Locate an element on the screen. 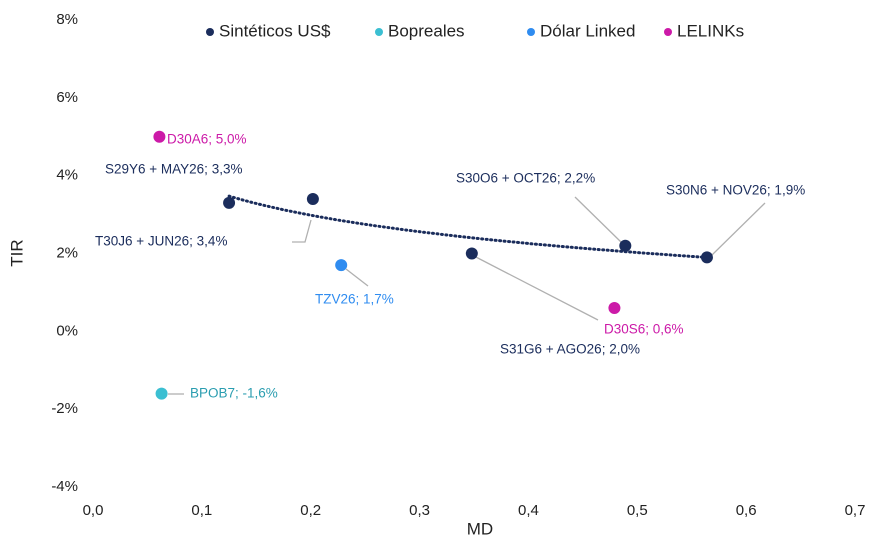 This screenshot has width=872, height=540. legend-label: Dólar Linked is located at coordinates (587, 30).